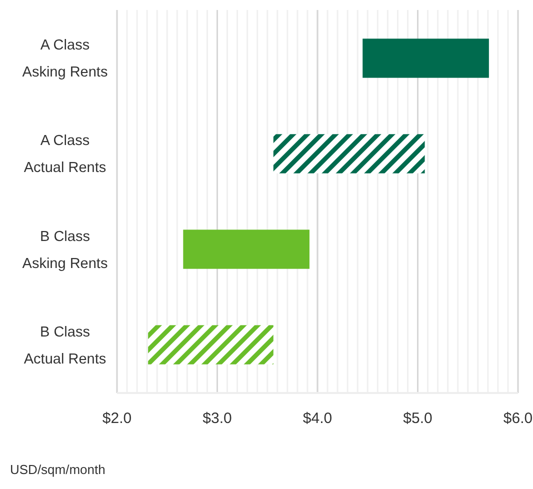 This screenshot has height=489, width=533. I want to click on y-tick-label: A Class Actual Rents, so click(65, 154).